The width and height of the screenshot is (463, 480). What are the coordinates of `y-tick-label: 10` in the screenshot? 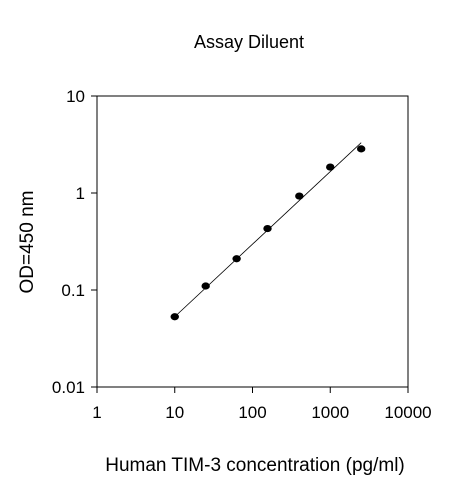 It's located at (75, 96).